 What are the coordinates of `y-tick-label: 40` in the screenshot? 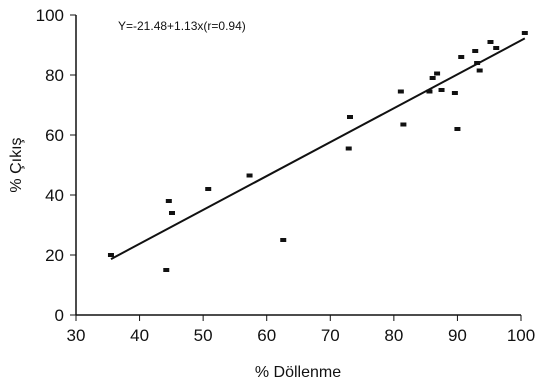 It's located at (54, 195).